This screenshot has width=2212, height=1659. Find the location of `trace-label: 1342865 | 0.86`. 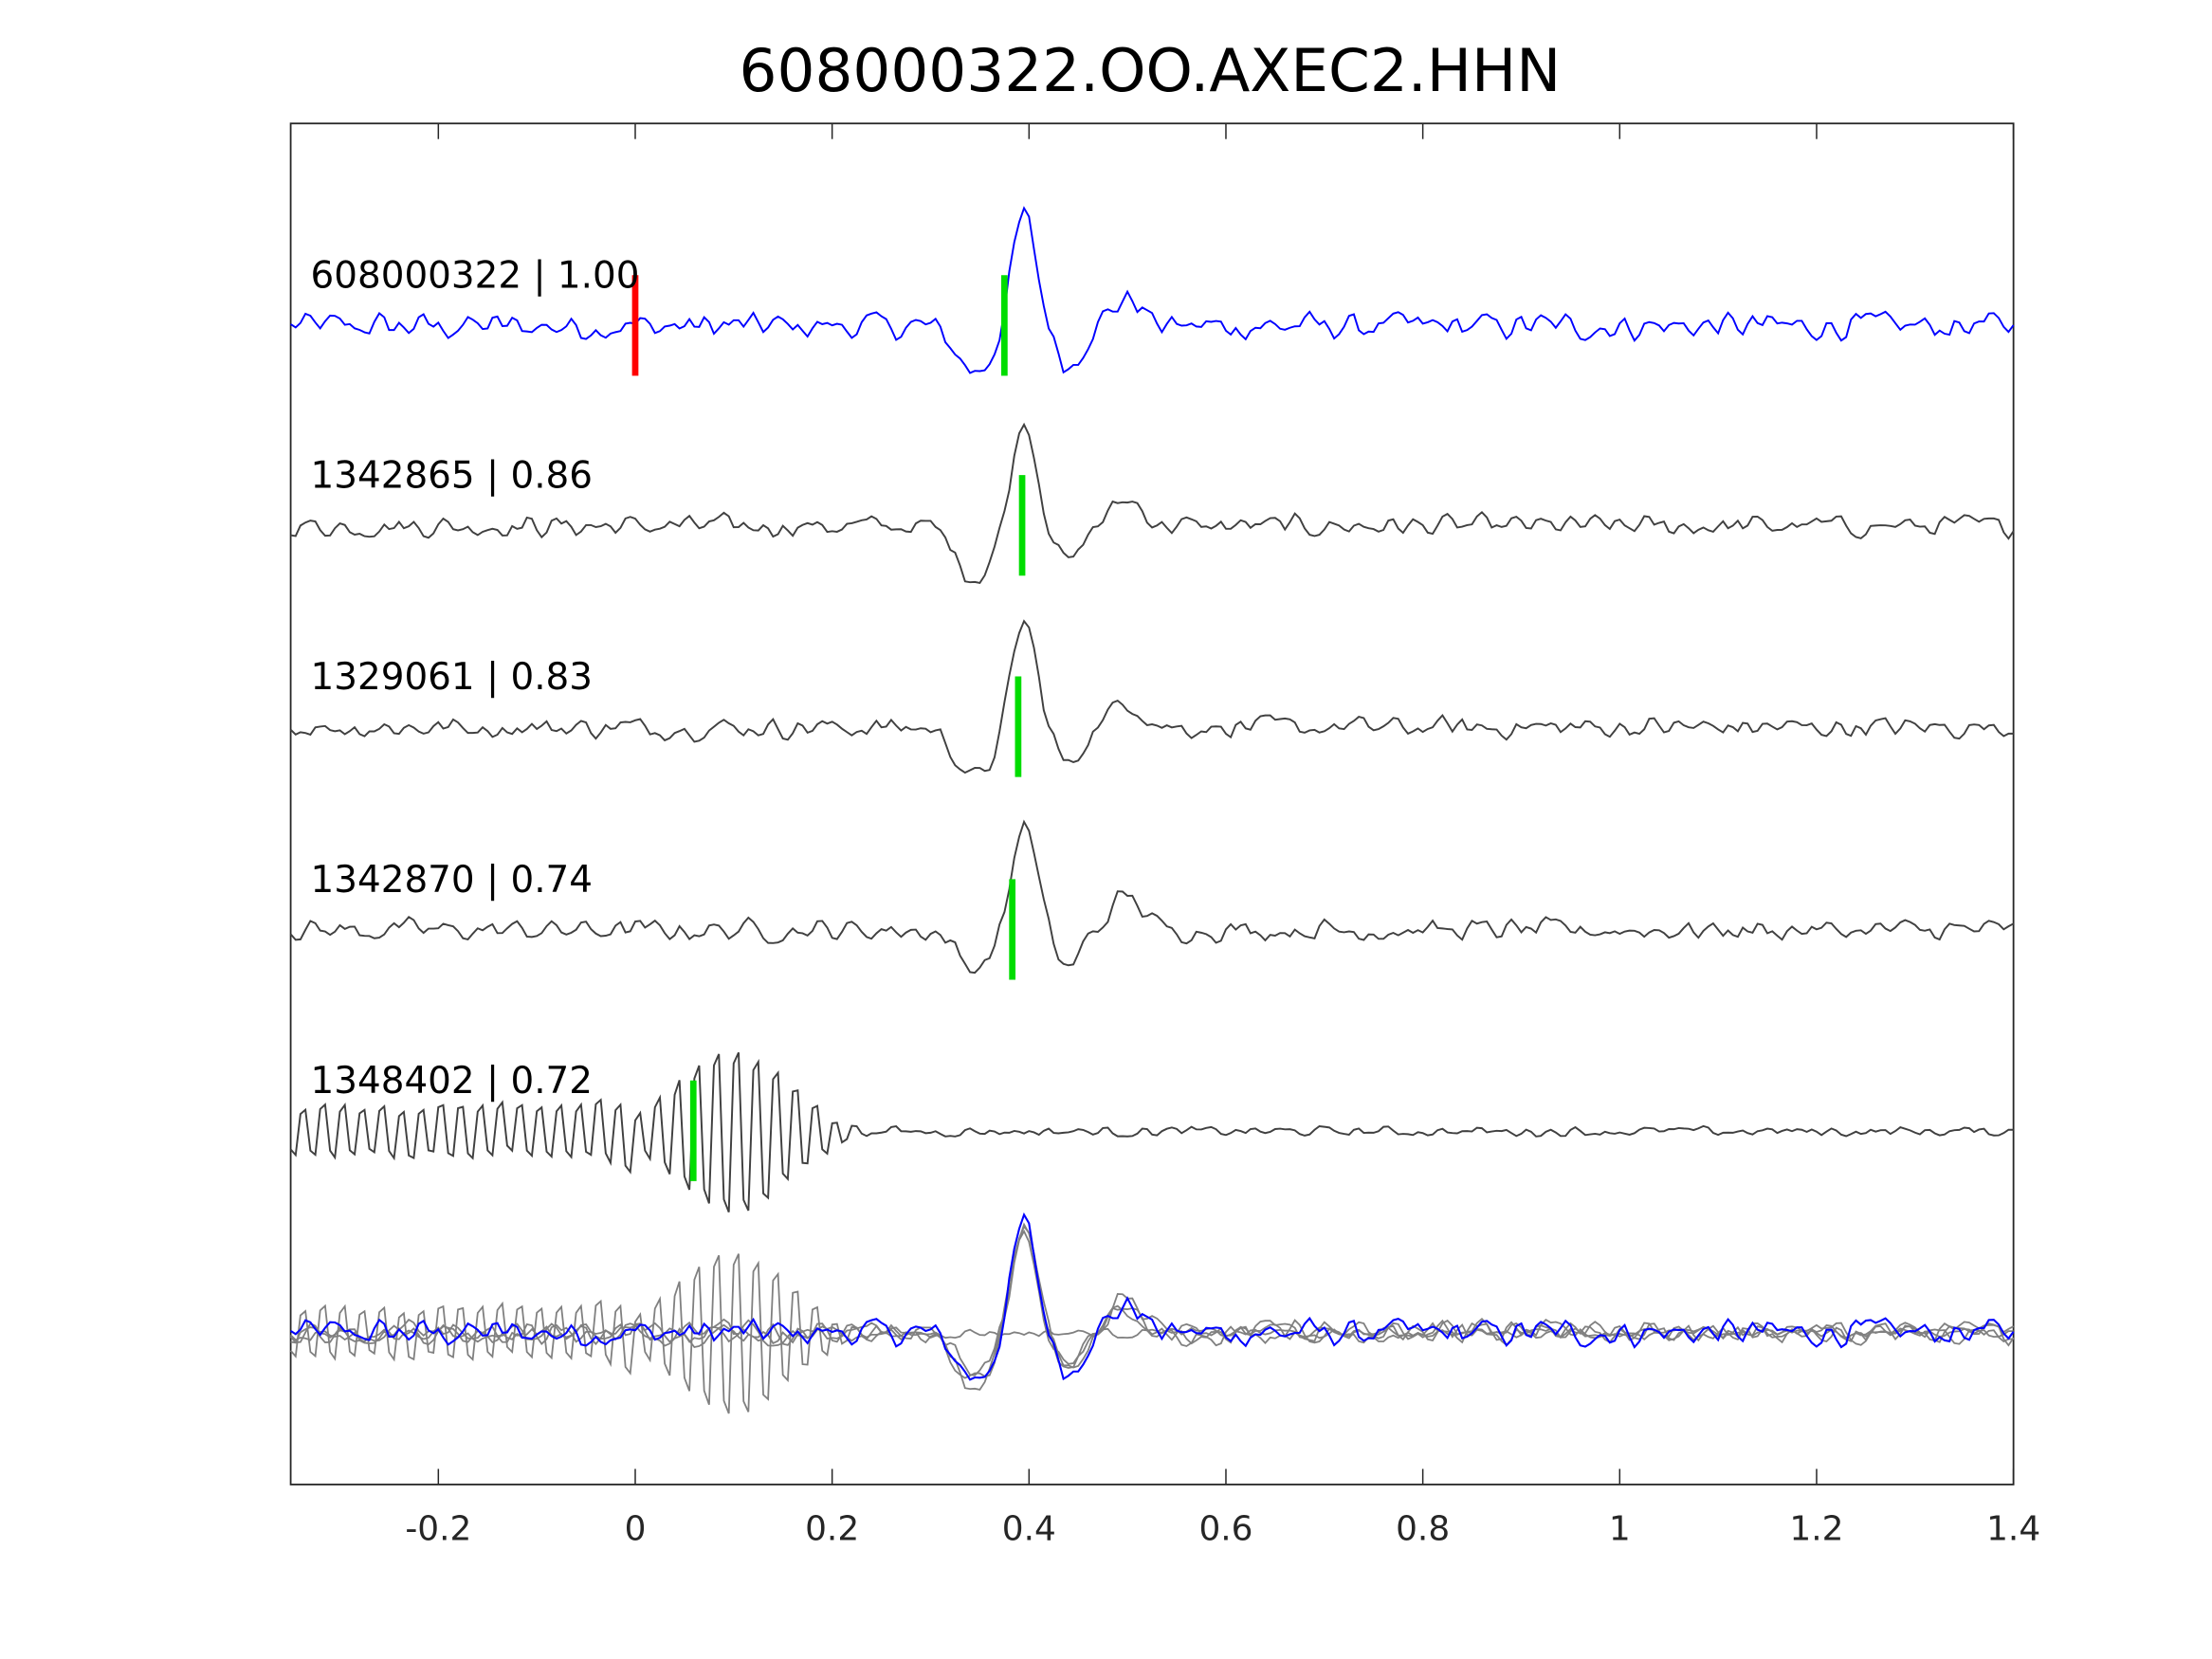

trace-label: 1342865 | 0.86 is located at coordinates (452, 476).